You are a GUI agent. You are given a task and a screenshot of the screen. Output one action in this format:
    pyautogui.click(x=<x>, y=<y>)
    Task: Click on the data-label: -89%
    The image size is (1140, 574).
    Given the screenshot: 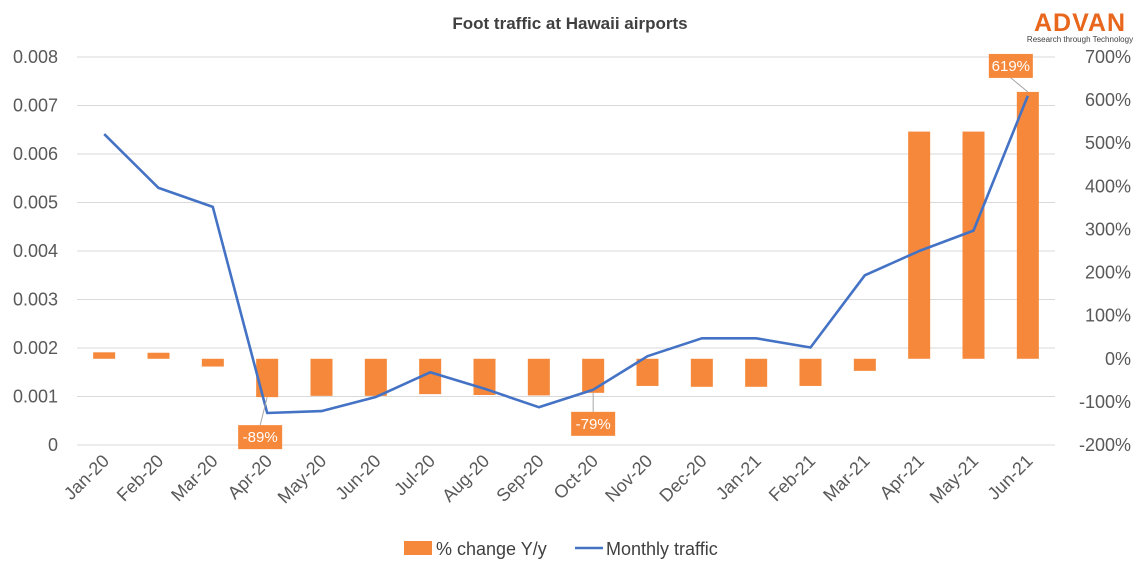 What is the action you would take?
    pyautogui.click(x=260, y=437)
    